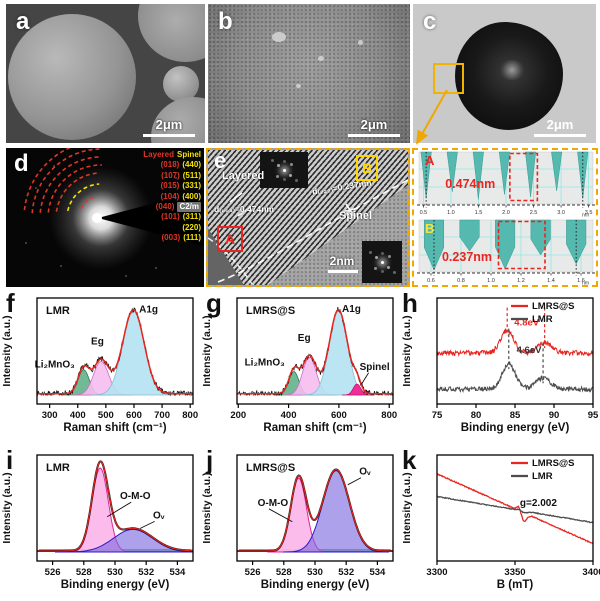 This screenshot has height=601, width=600. Describe the element at coordinates (356, 216) in the screenshot. I see `spinel-region-label: Spinel` at that location.